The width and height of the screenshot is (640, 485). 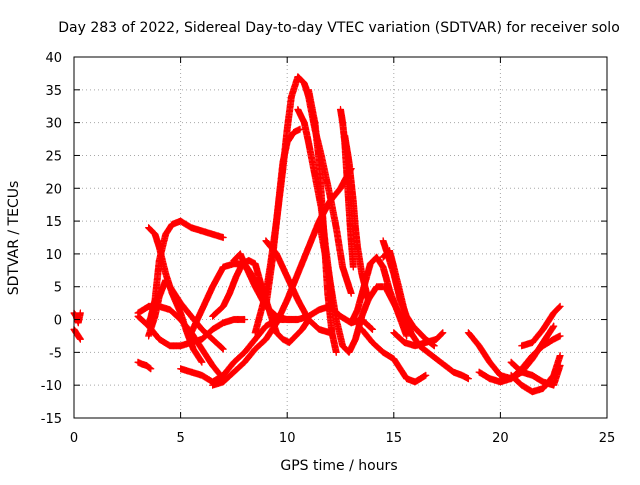 I want to click on y-tick-label: 35, so click(x=53, y=91).